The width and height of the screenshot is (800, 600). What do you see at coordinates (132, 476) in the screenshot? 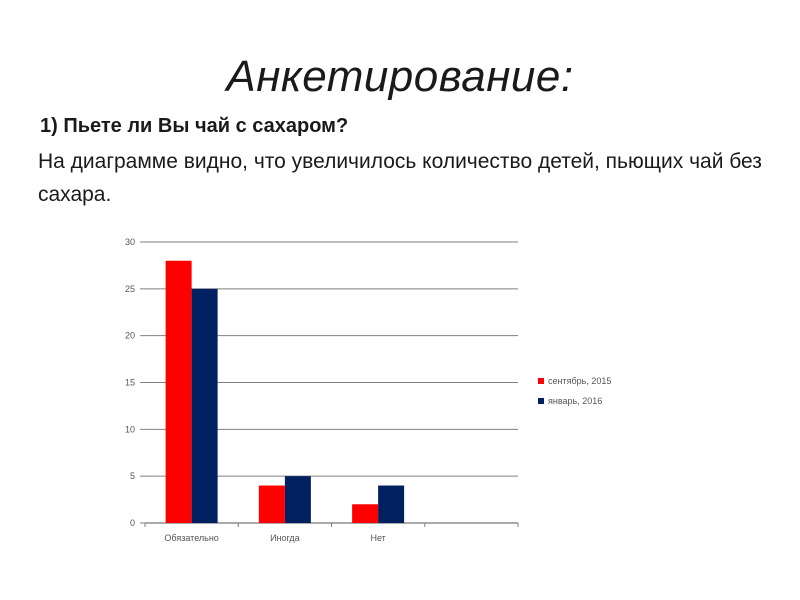
I see `y-tick-label: 5` at bounding box center [132, 476].